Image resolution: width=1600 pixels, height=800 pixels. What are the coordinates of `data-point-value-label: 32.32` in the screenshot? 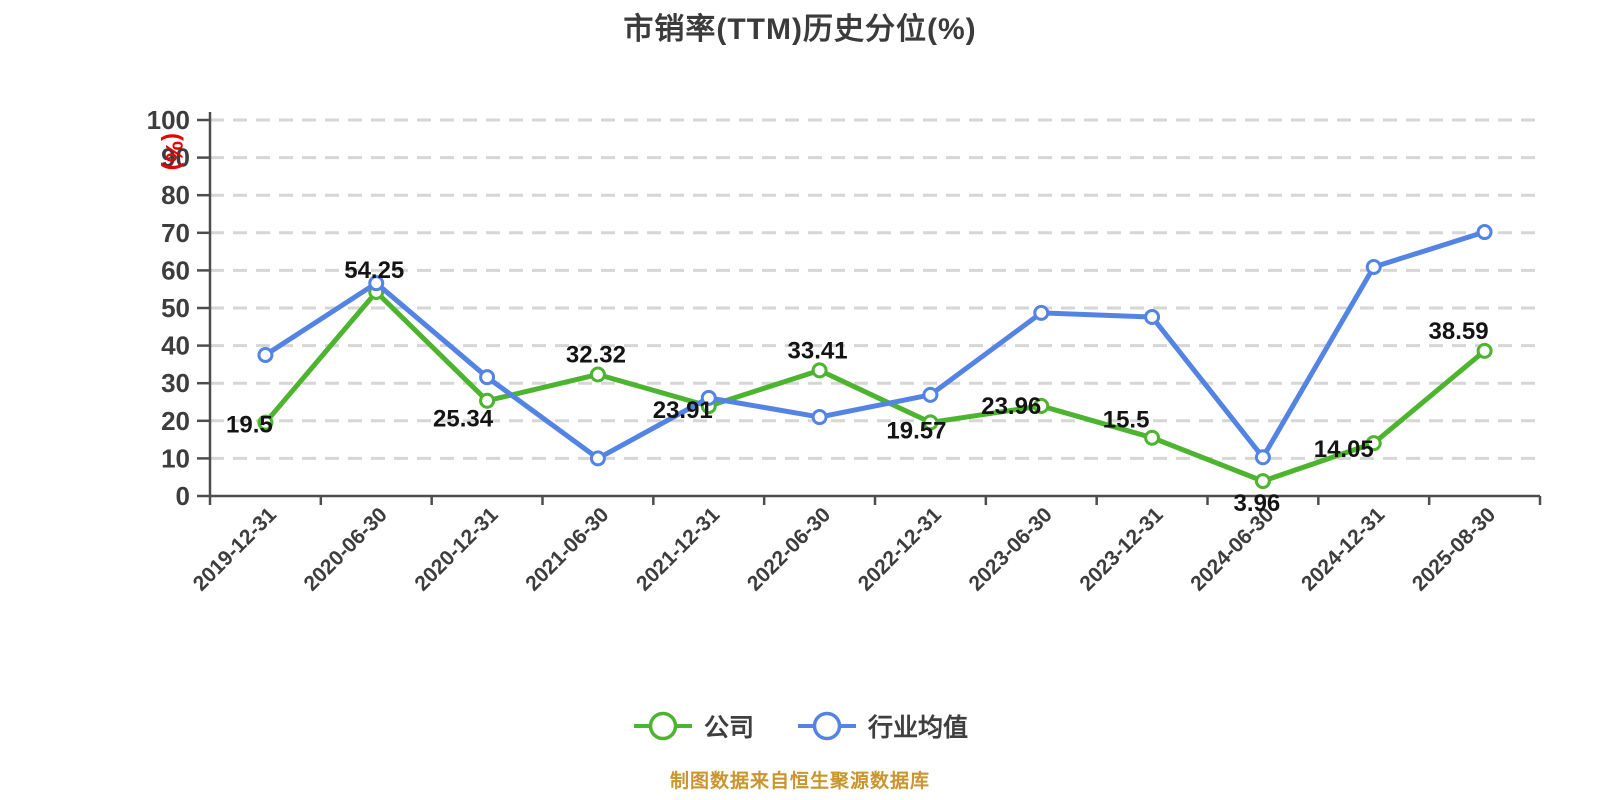 It's located at (596, 354).